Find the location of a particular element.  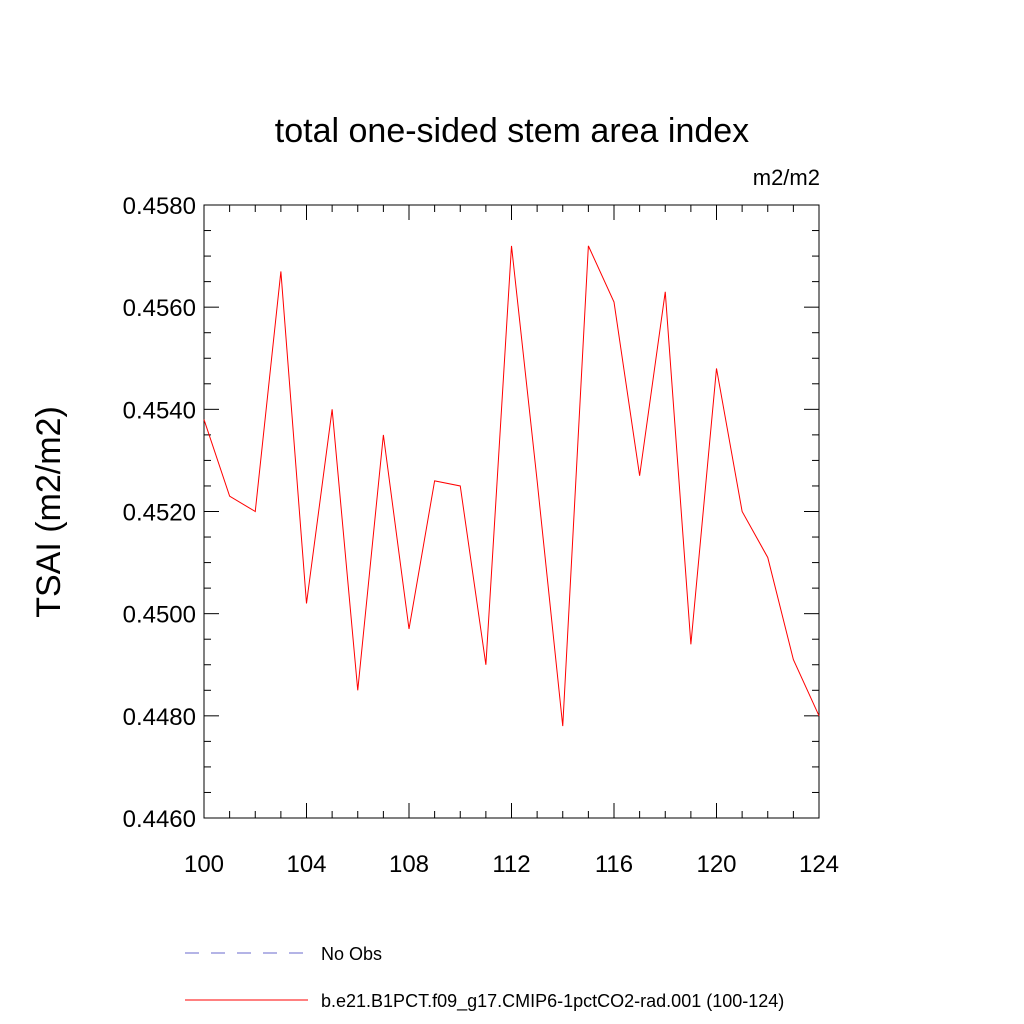

y-tick-label: 0.4580 is located at coordinates (159, 206).